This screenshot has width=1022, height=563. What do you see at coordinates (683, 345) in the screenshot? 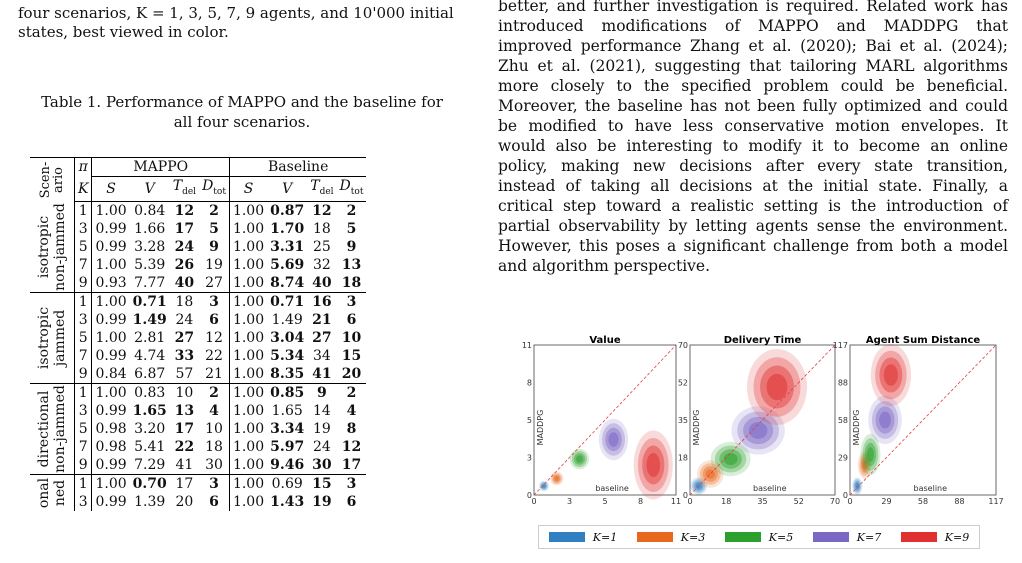
I see `y-tick-label: 70` at bounding box center [683, 345].